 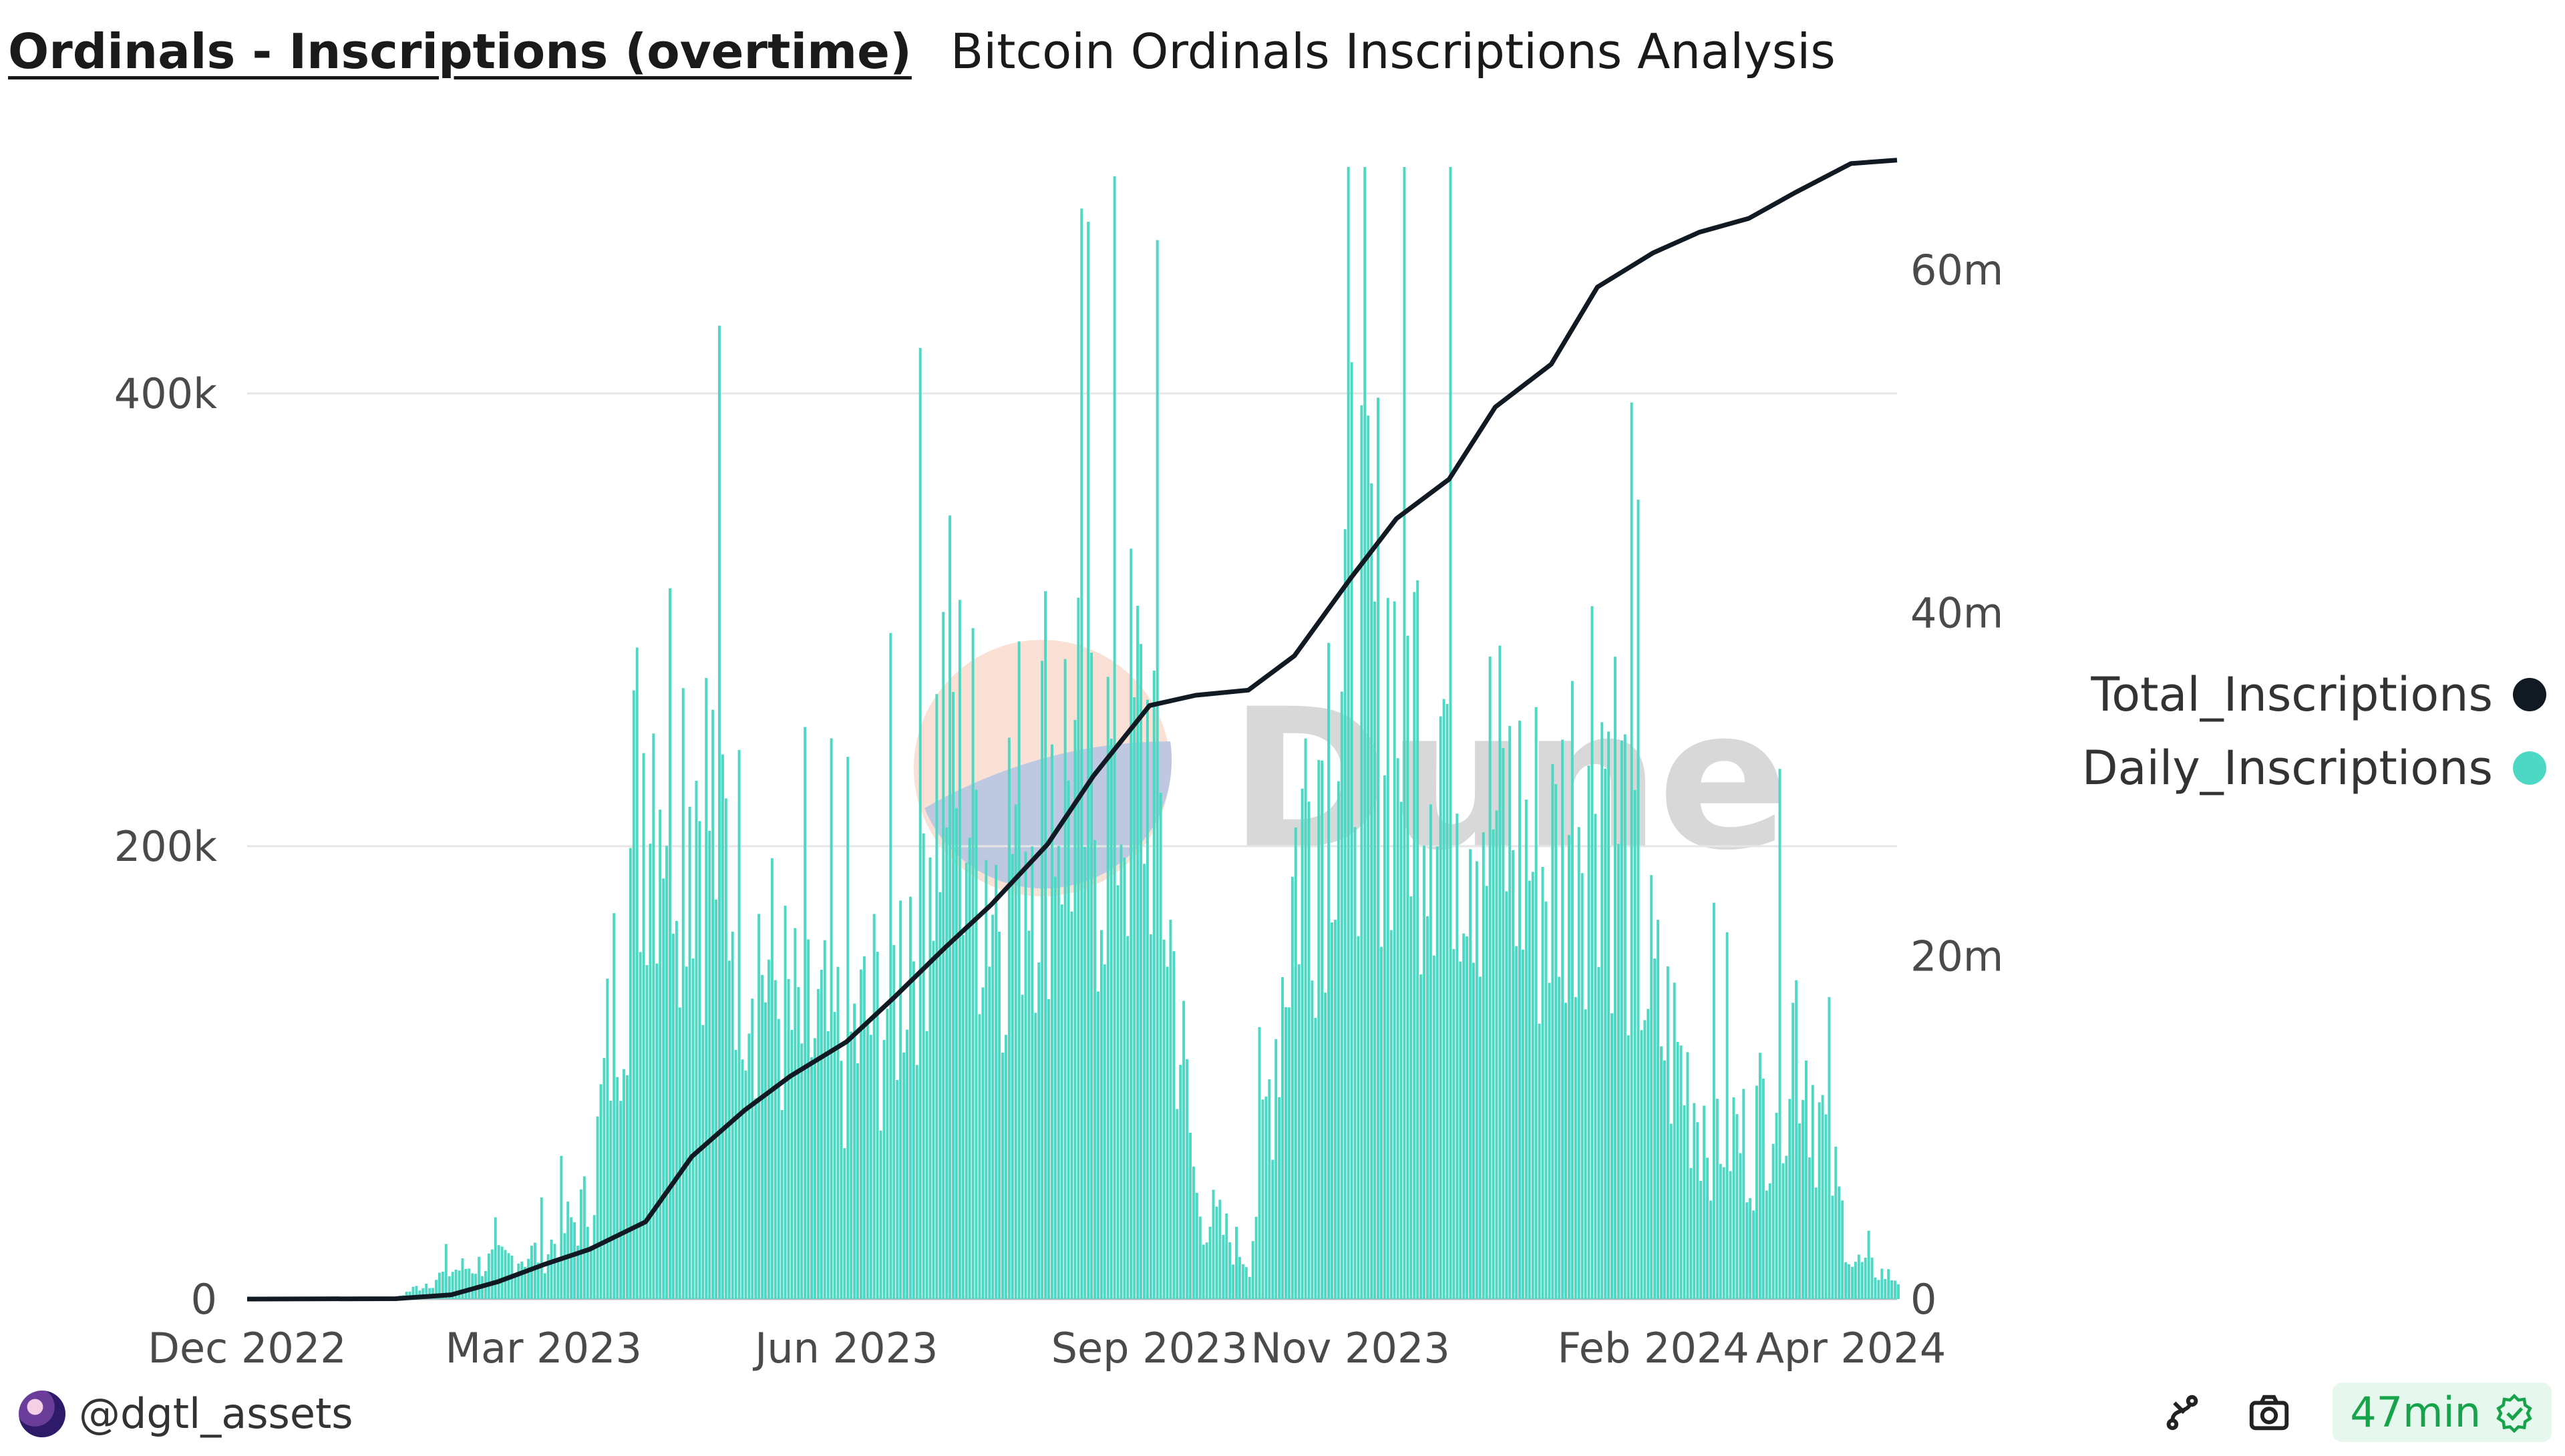 I want to click on legend-item-total: Total_Inscriptions, so click(x=2314, y=694).